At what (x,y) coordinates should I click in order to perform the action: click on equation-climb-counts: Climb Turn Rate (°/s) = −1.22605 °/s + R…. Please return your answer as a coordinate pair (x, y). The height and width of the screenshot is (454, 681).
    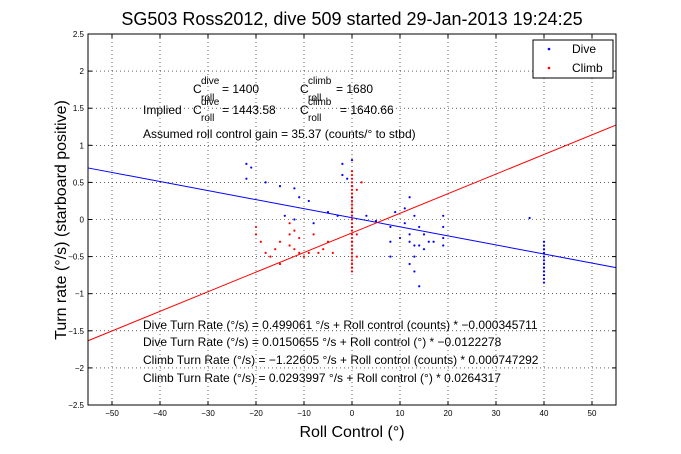
    Looking at the image, I should click on (341, 360).